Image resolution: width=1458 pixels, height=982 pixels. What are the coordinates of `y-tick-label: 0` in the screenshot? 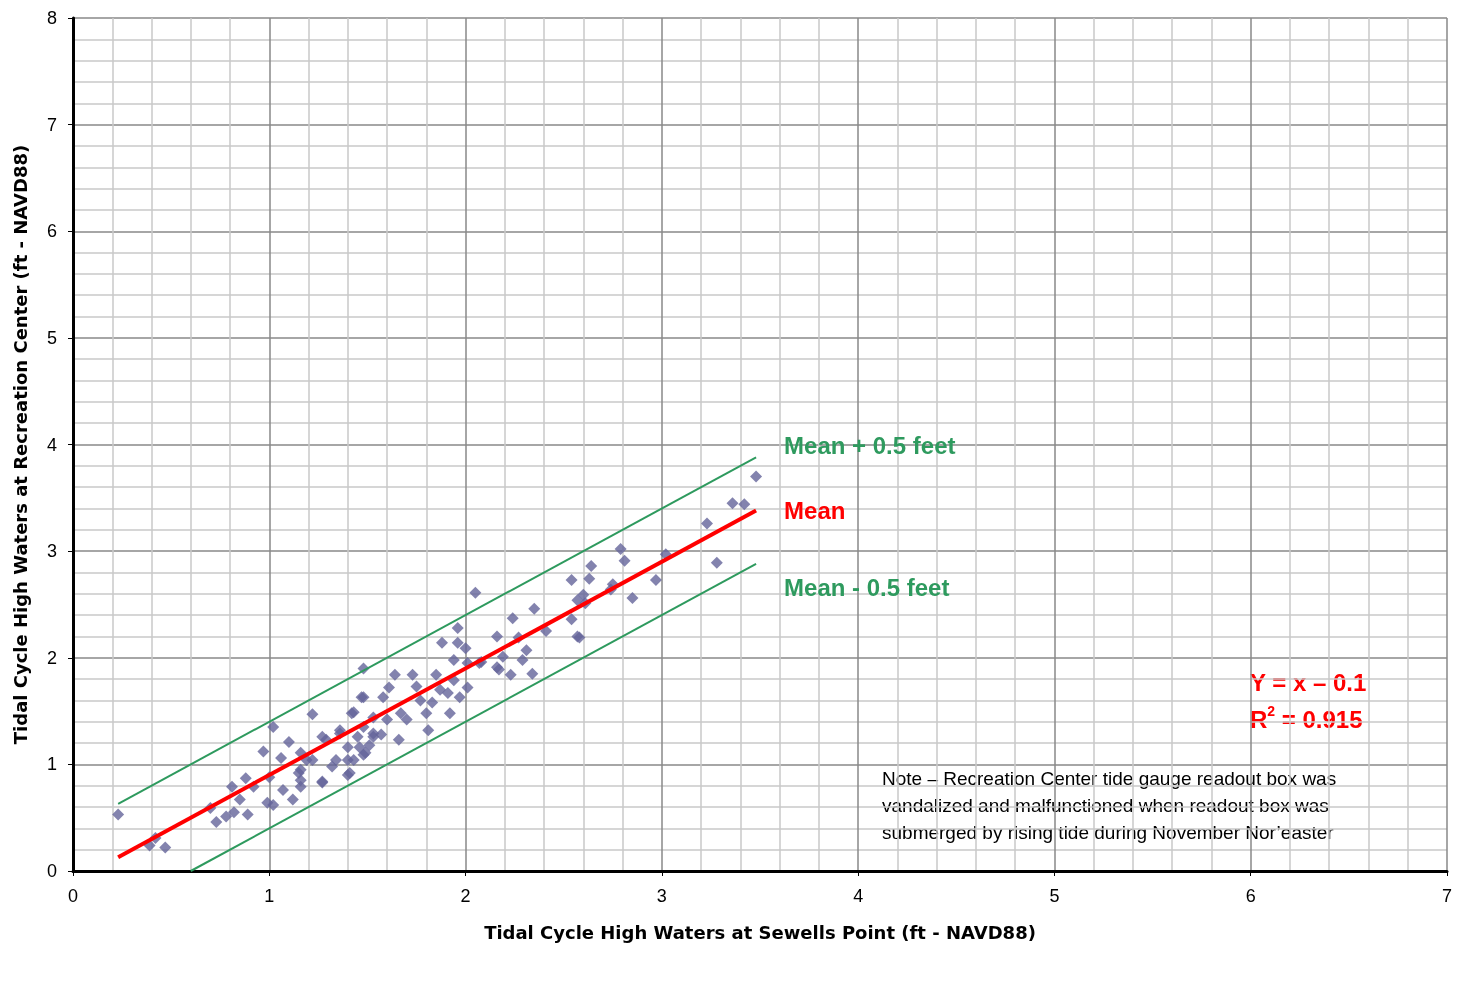 It's located at (51, 871).